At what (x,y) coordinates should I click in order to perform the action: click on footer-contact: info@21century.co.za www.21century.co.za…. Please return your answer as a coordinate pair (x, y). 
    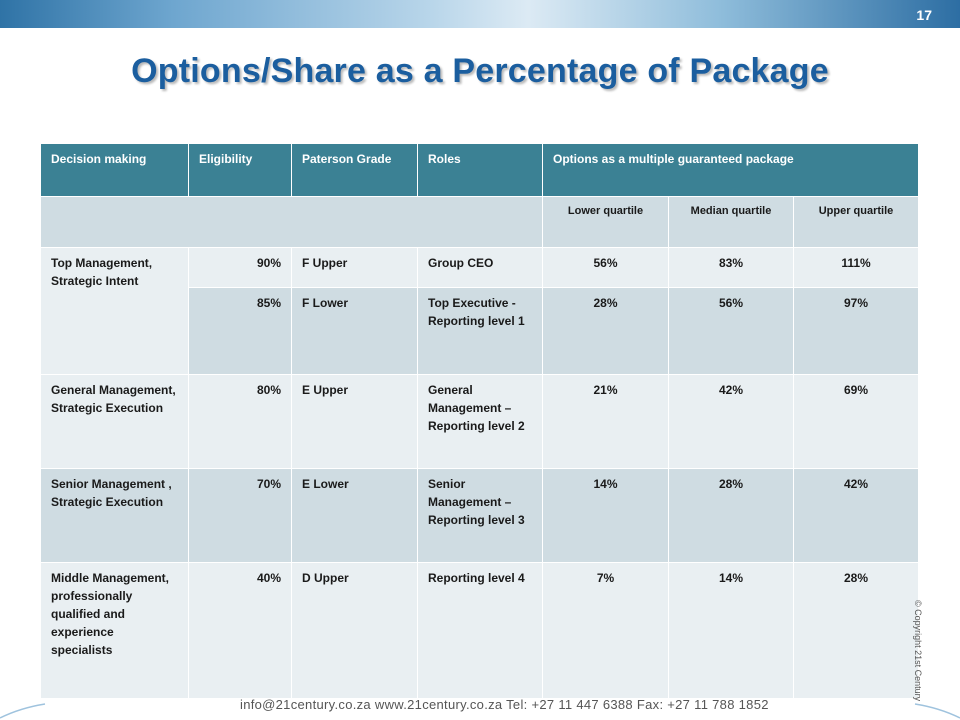
    Looking at the image, I should click on (504, 704).